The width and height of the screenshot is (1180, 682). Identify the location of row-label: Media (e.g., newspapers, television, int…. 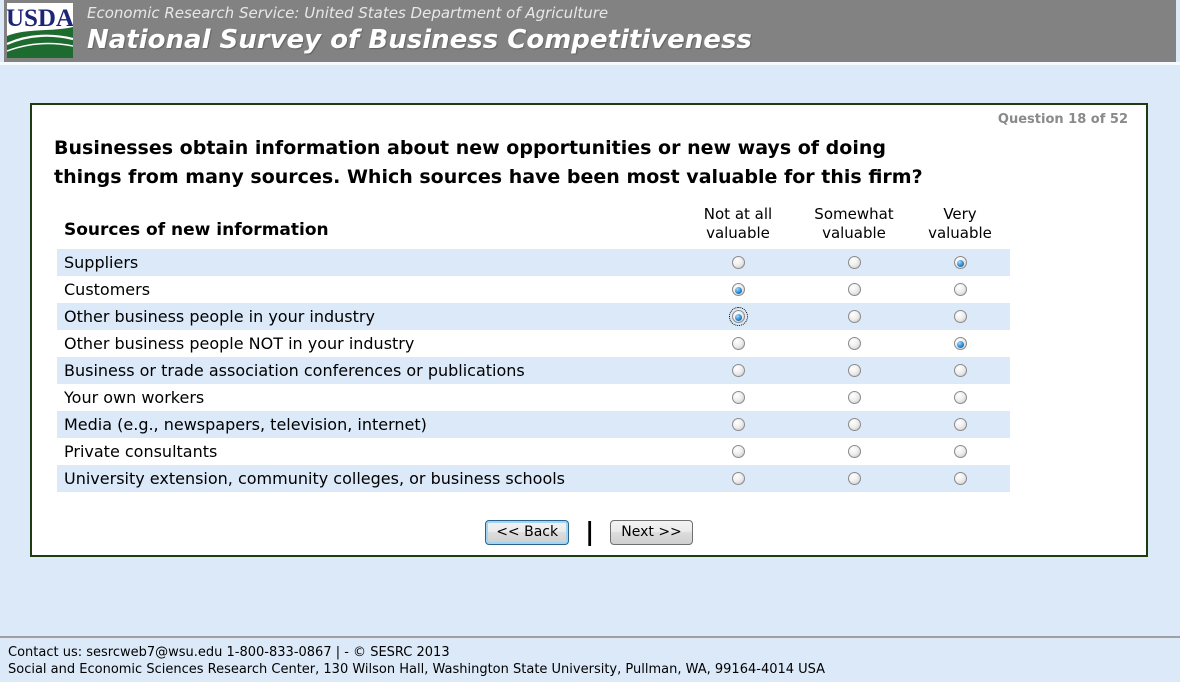
(245, 424).